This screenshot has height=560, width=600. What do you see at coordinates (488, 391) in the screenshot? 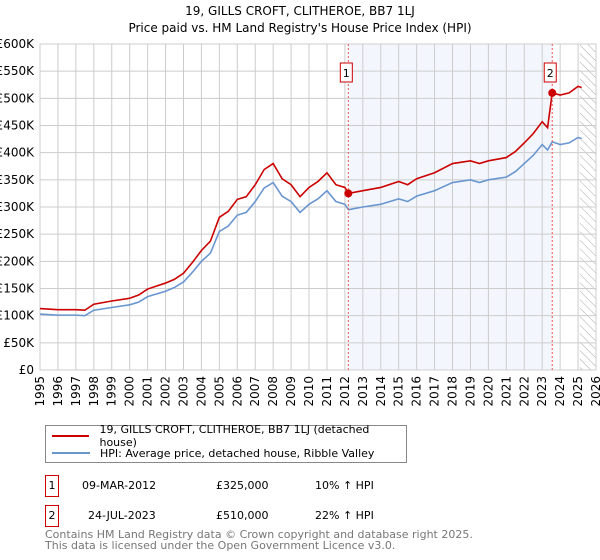
I see `x-tick-label: 2020` at bounding box center [488, 391].